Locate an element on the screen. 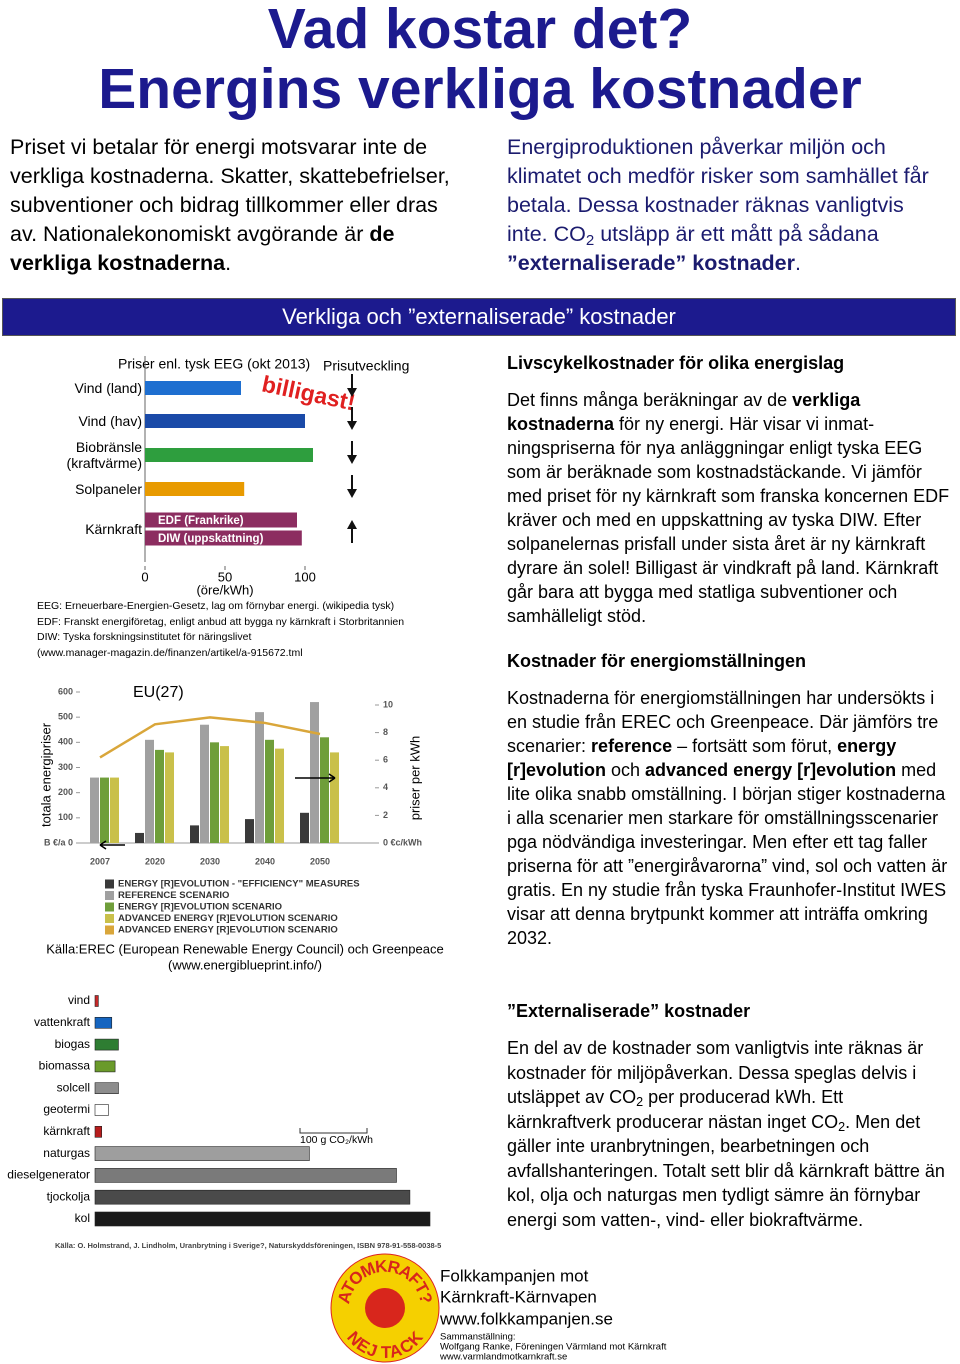 This screenshot has width=960, height=1364. section-heading: Kostnader för energiomställningen is located at coordinates (657, 661).